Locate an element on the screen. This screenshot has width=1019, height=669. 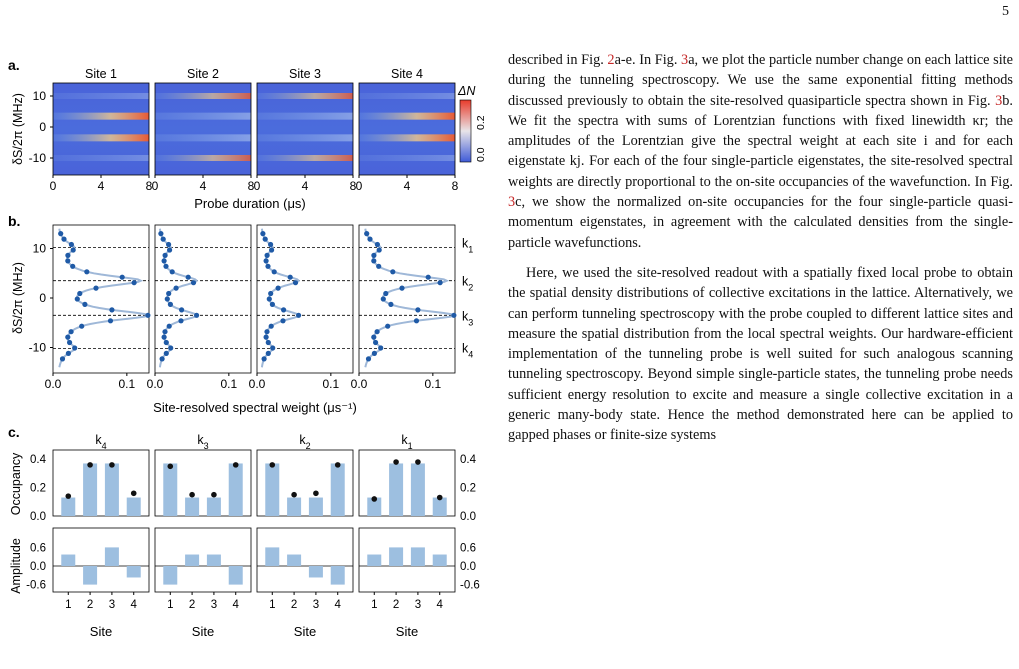
amplitude-tick: 0.6 is located at coordinates (38, 548).